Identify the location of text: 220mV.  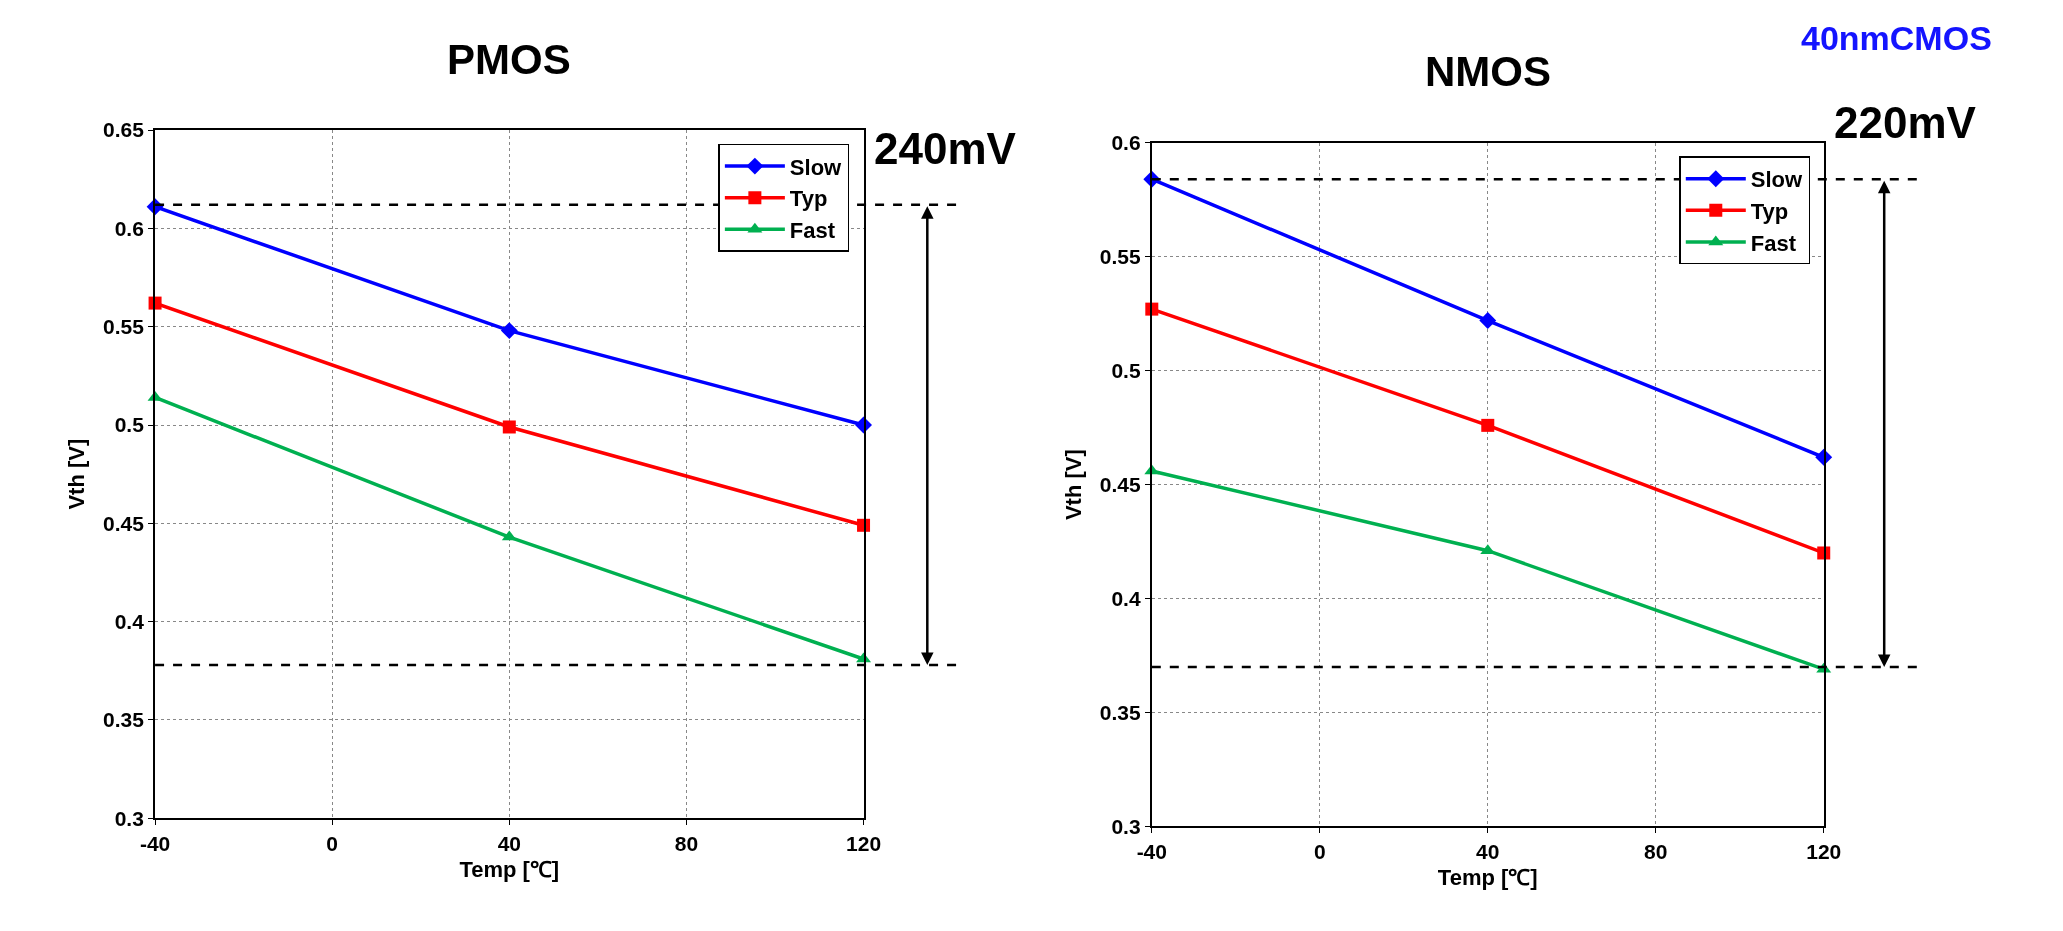
(1905, 122).